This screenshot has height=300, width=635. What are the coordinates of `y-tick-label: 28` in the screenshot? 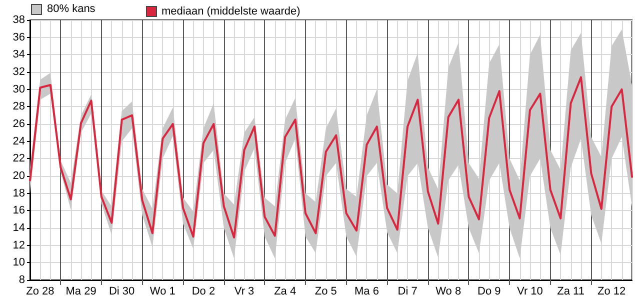 It's located at (18, 106).